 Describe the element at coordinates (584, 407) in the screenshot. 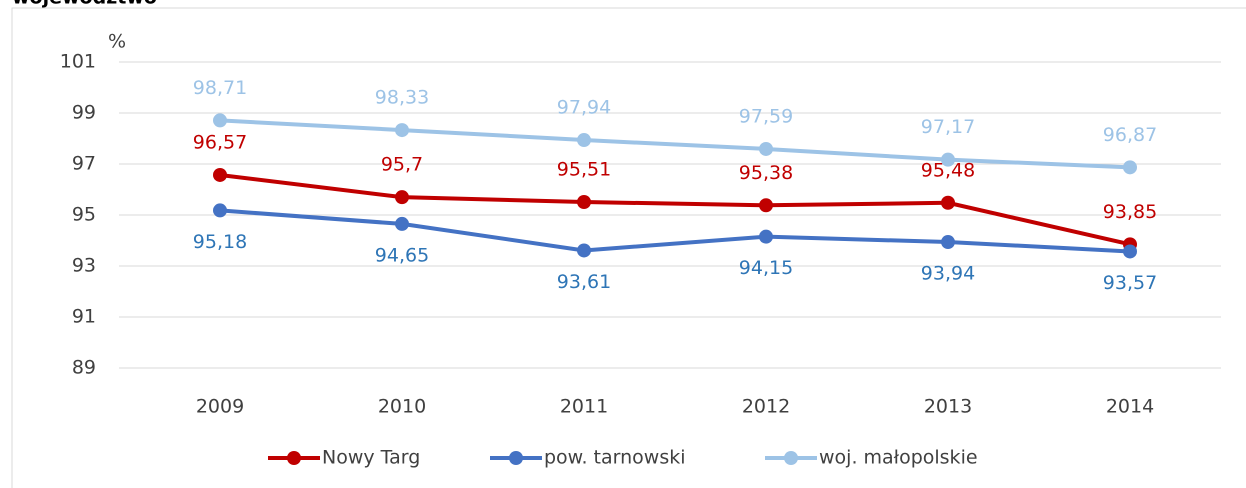

I see `x-tick-label: 2011` at that location.